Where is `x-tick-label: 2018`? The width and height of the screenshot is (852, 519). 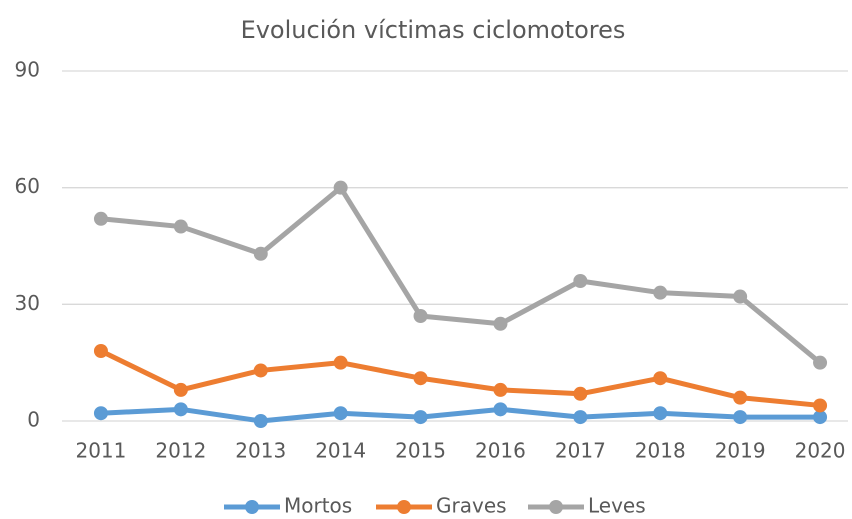
x-tick-label: 2018 is located at coordinates (660, 451).